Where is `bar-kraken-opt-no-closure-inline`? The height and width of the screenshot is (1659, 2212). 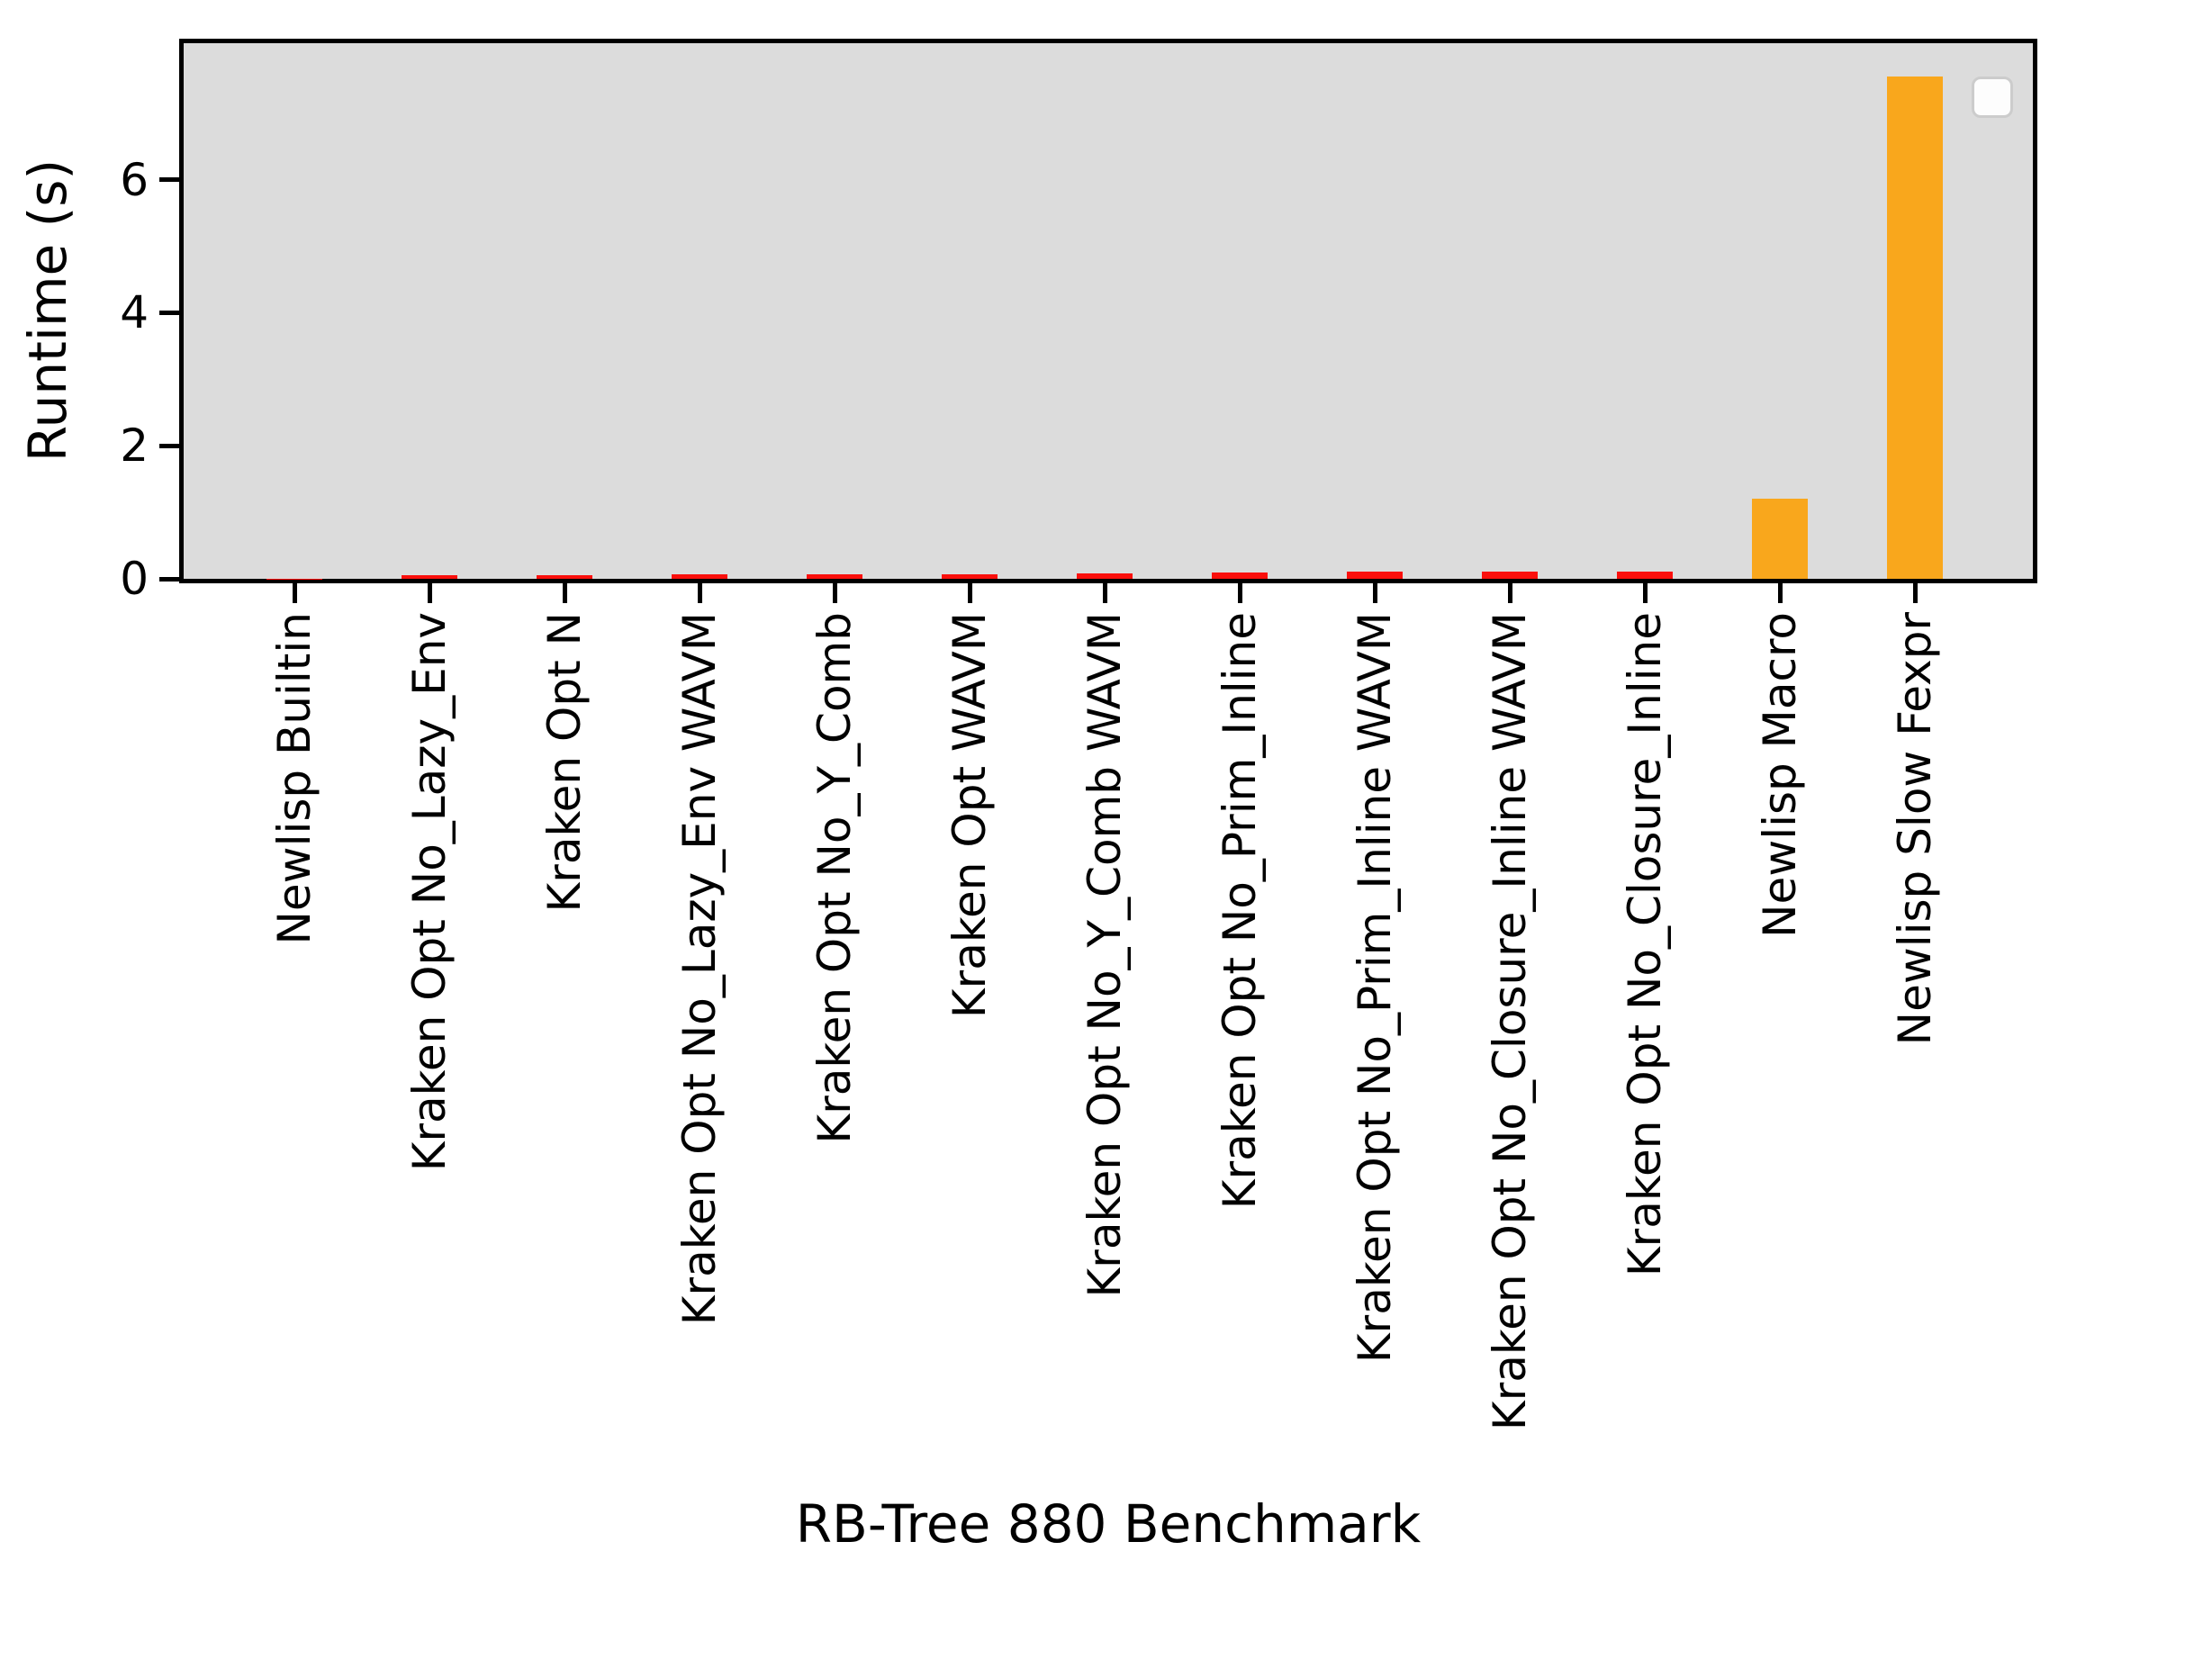 bar-kraken-opt-no-closure-inline is located at coordinates (1645, 575).